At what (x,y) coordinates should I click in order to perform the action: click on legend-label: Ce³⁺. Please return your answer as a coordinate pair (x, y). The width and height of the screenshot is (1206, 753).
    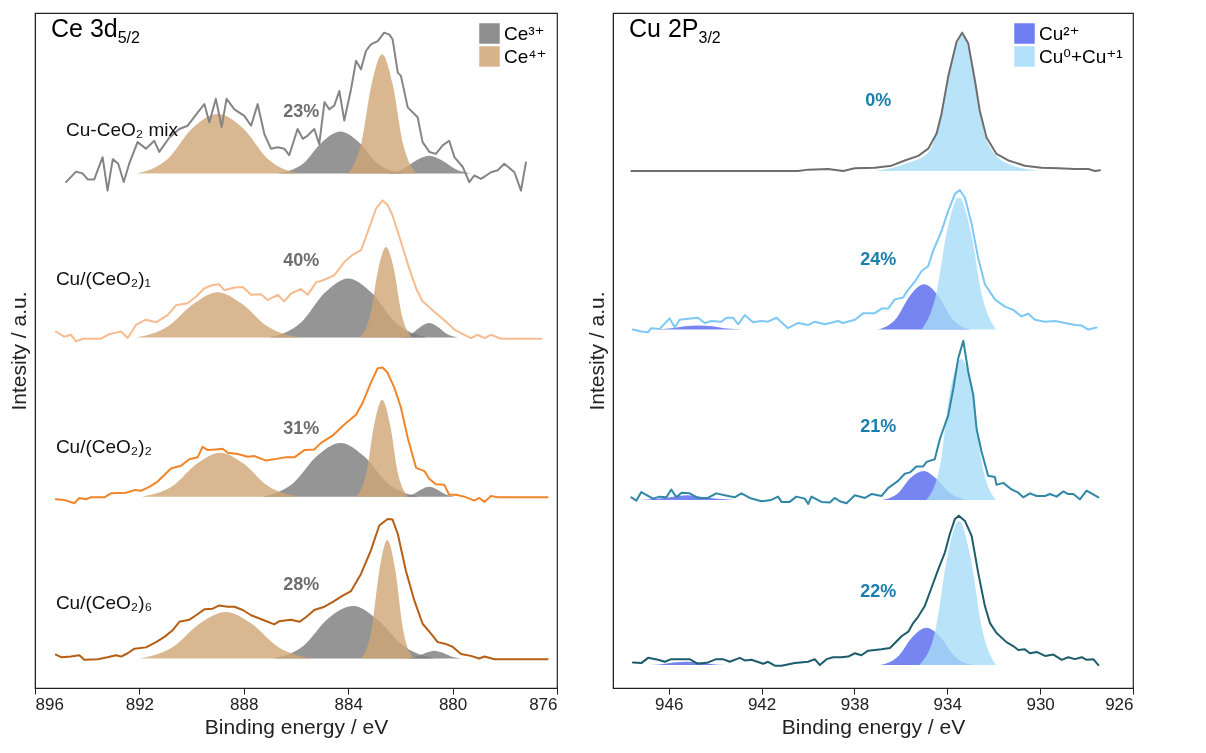
    Looking at the image, I should click on (524, 33).